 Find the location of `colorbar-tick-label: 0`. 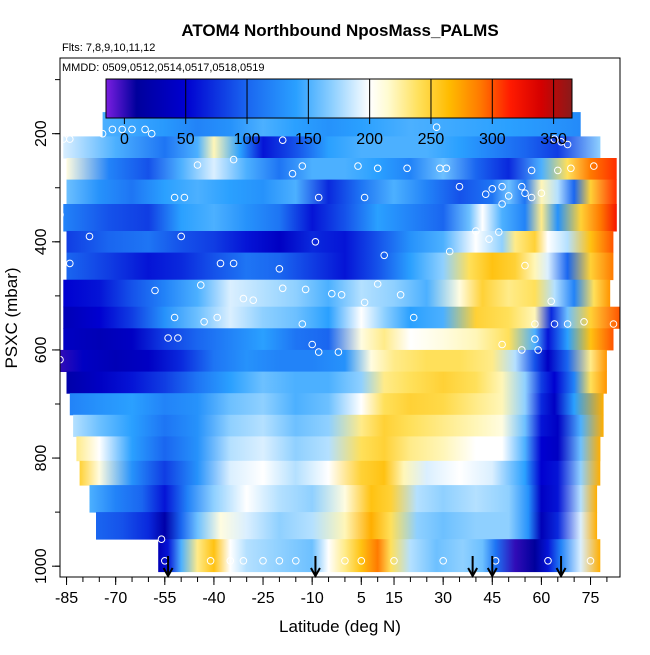

colorbar-tick-label: 0 is located at coordinates (124, 139).